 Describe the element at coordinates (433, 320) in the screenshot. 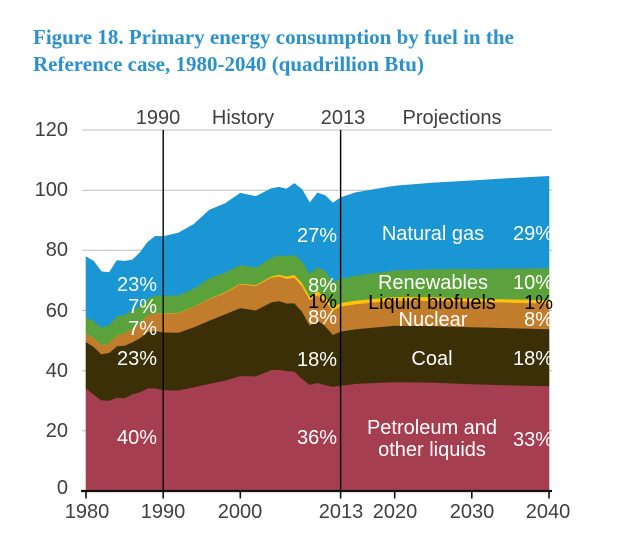

I see `band-label-nuclear: Nuclear` at that location.